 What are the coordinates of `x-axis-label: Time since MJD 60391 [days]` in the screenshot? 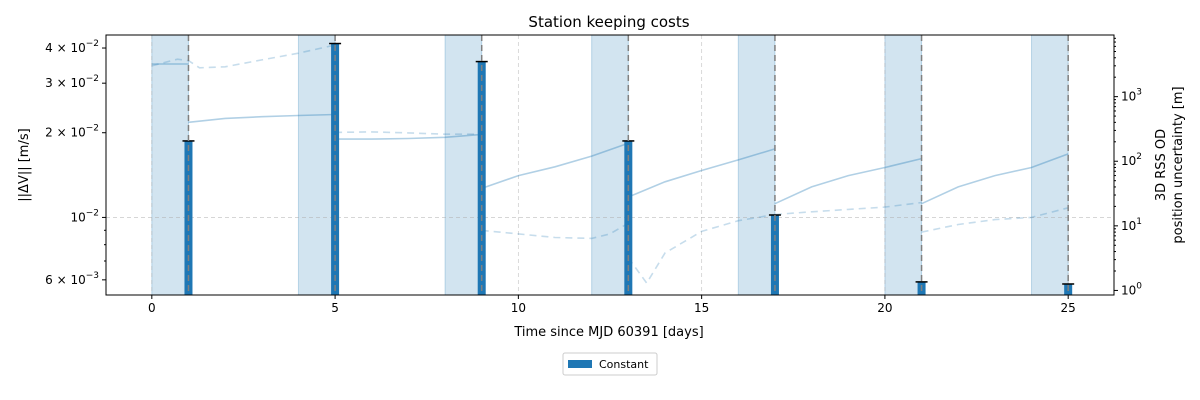 It's located at (608, 332).